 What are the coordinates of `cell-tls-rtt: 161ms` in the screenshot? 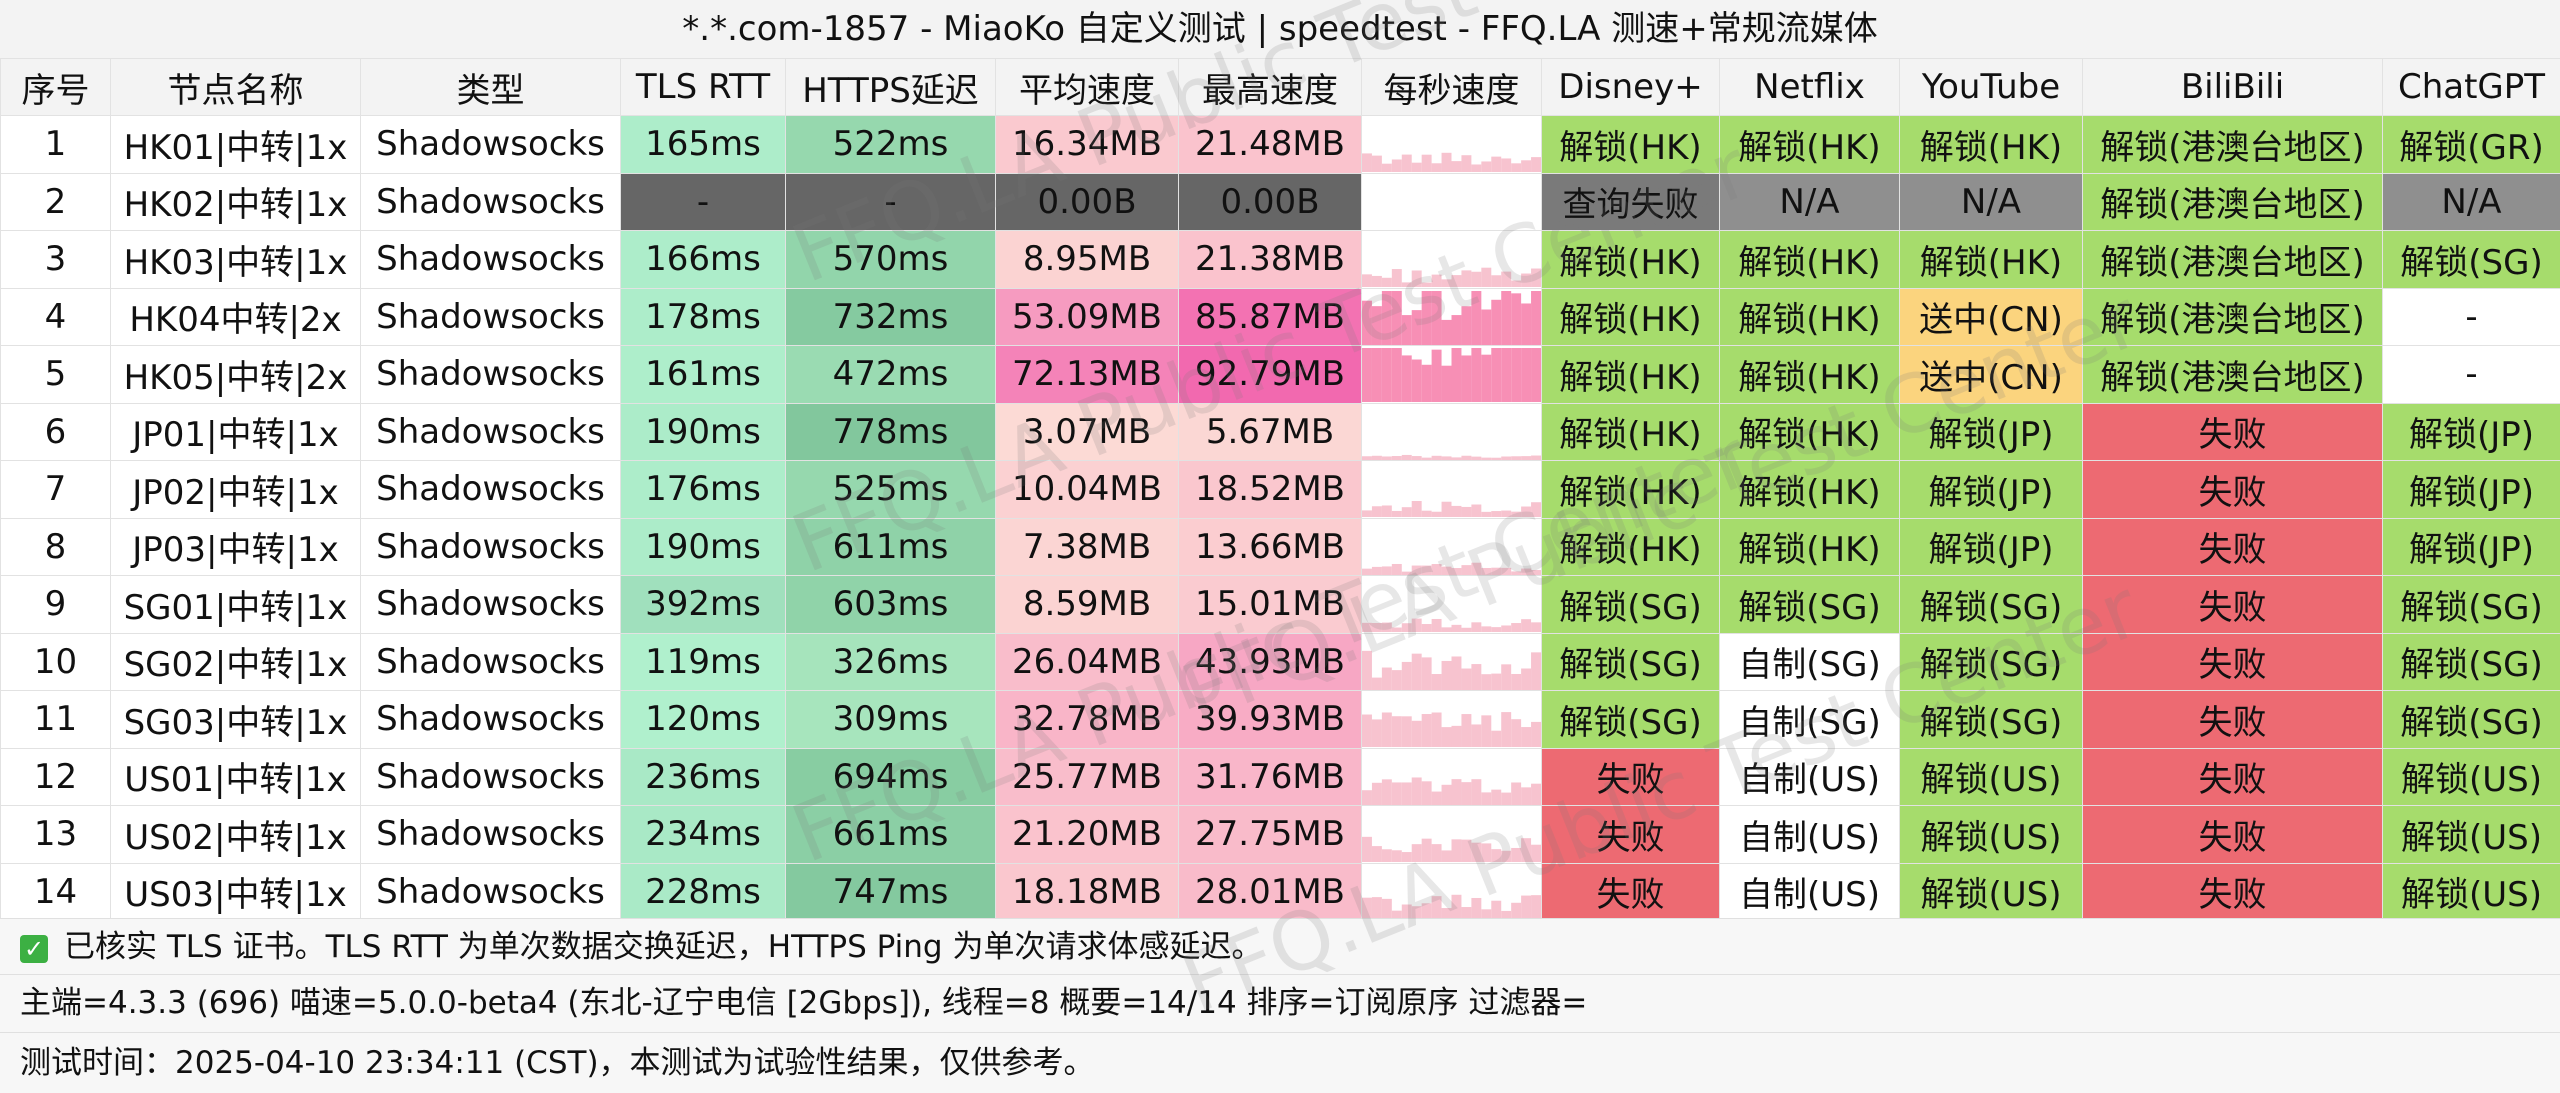 It's located at (703, 374).